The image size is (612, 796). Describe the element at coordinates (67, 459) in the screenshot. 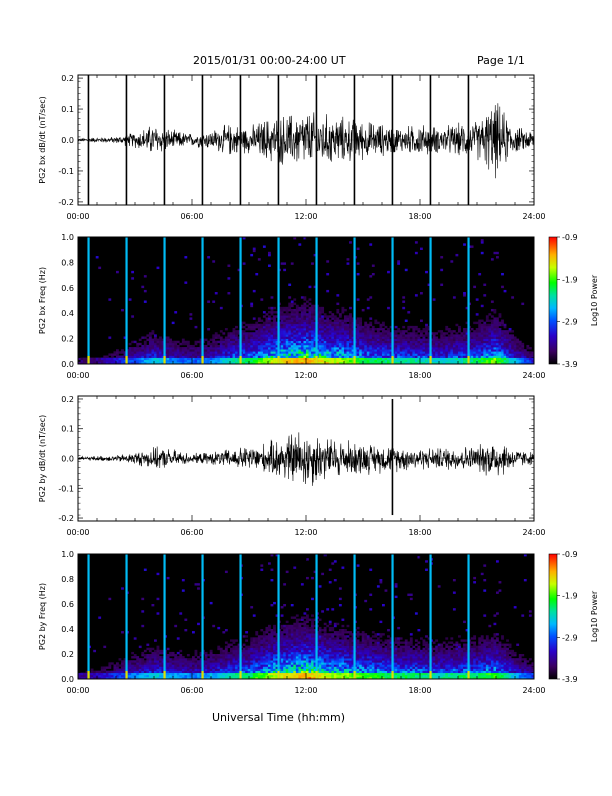

I see `y-tick-label: 0.0` at that location.